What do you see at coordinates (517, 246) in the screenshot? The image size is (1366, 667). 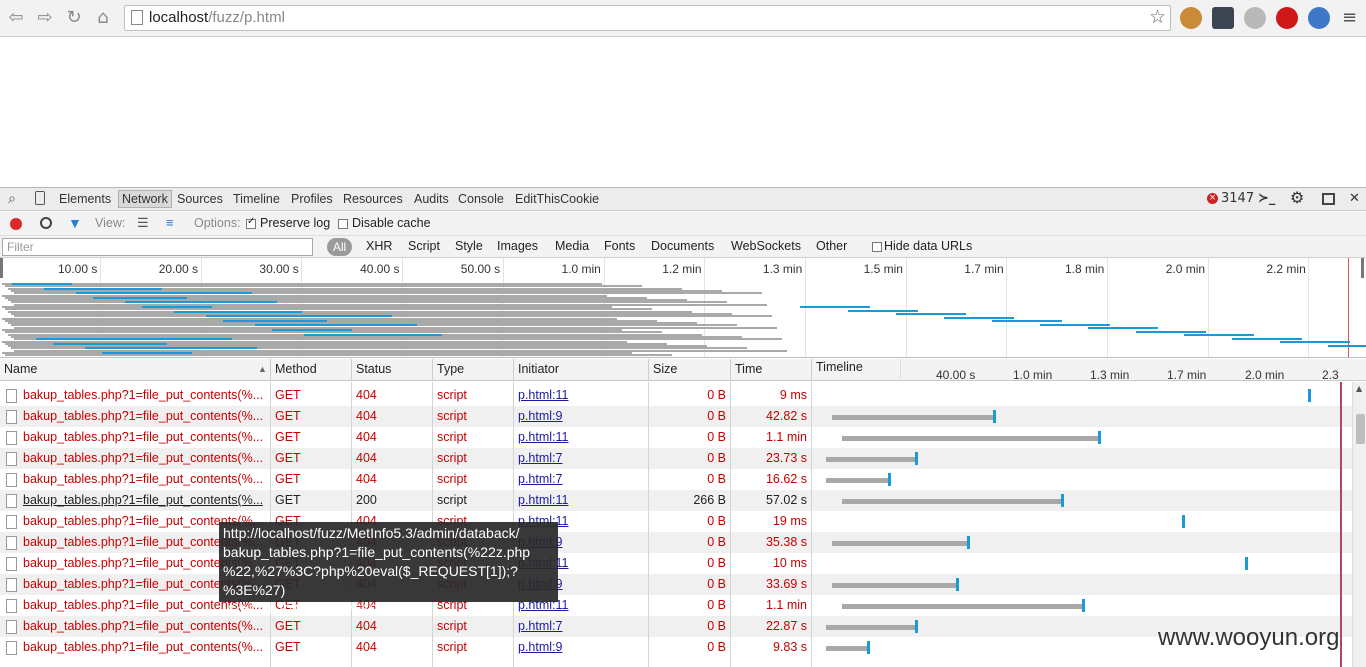 I see `filter-images: Images` at bounding box center [517, 246].